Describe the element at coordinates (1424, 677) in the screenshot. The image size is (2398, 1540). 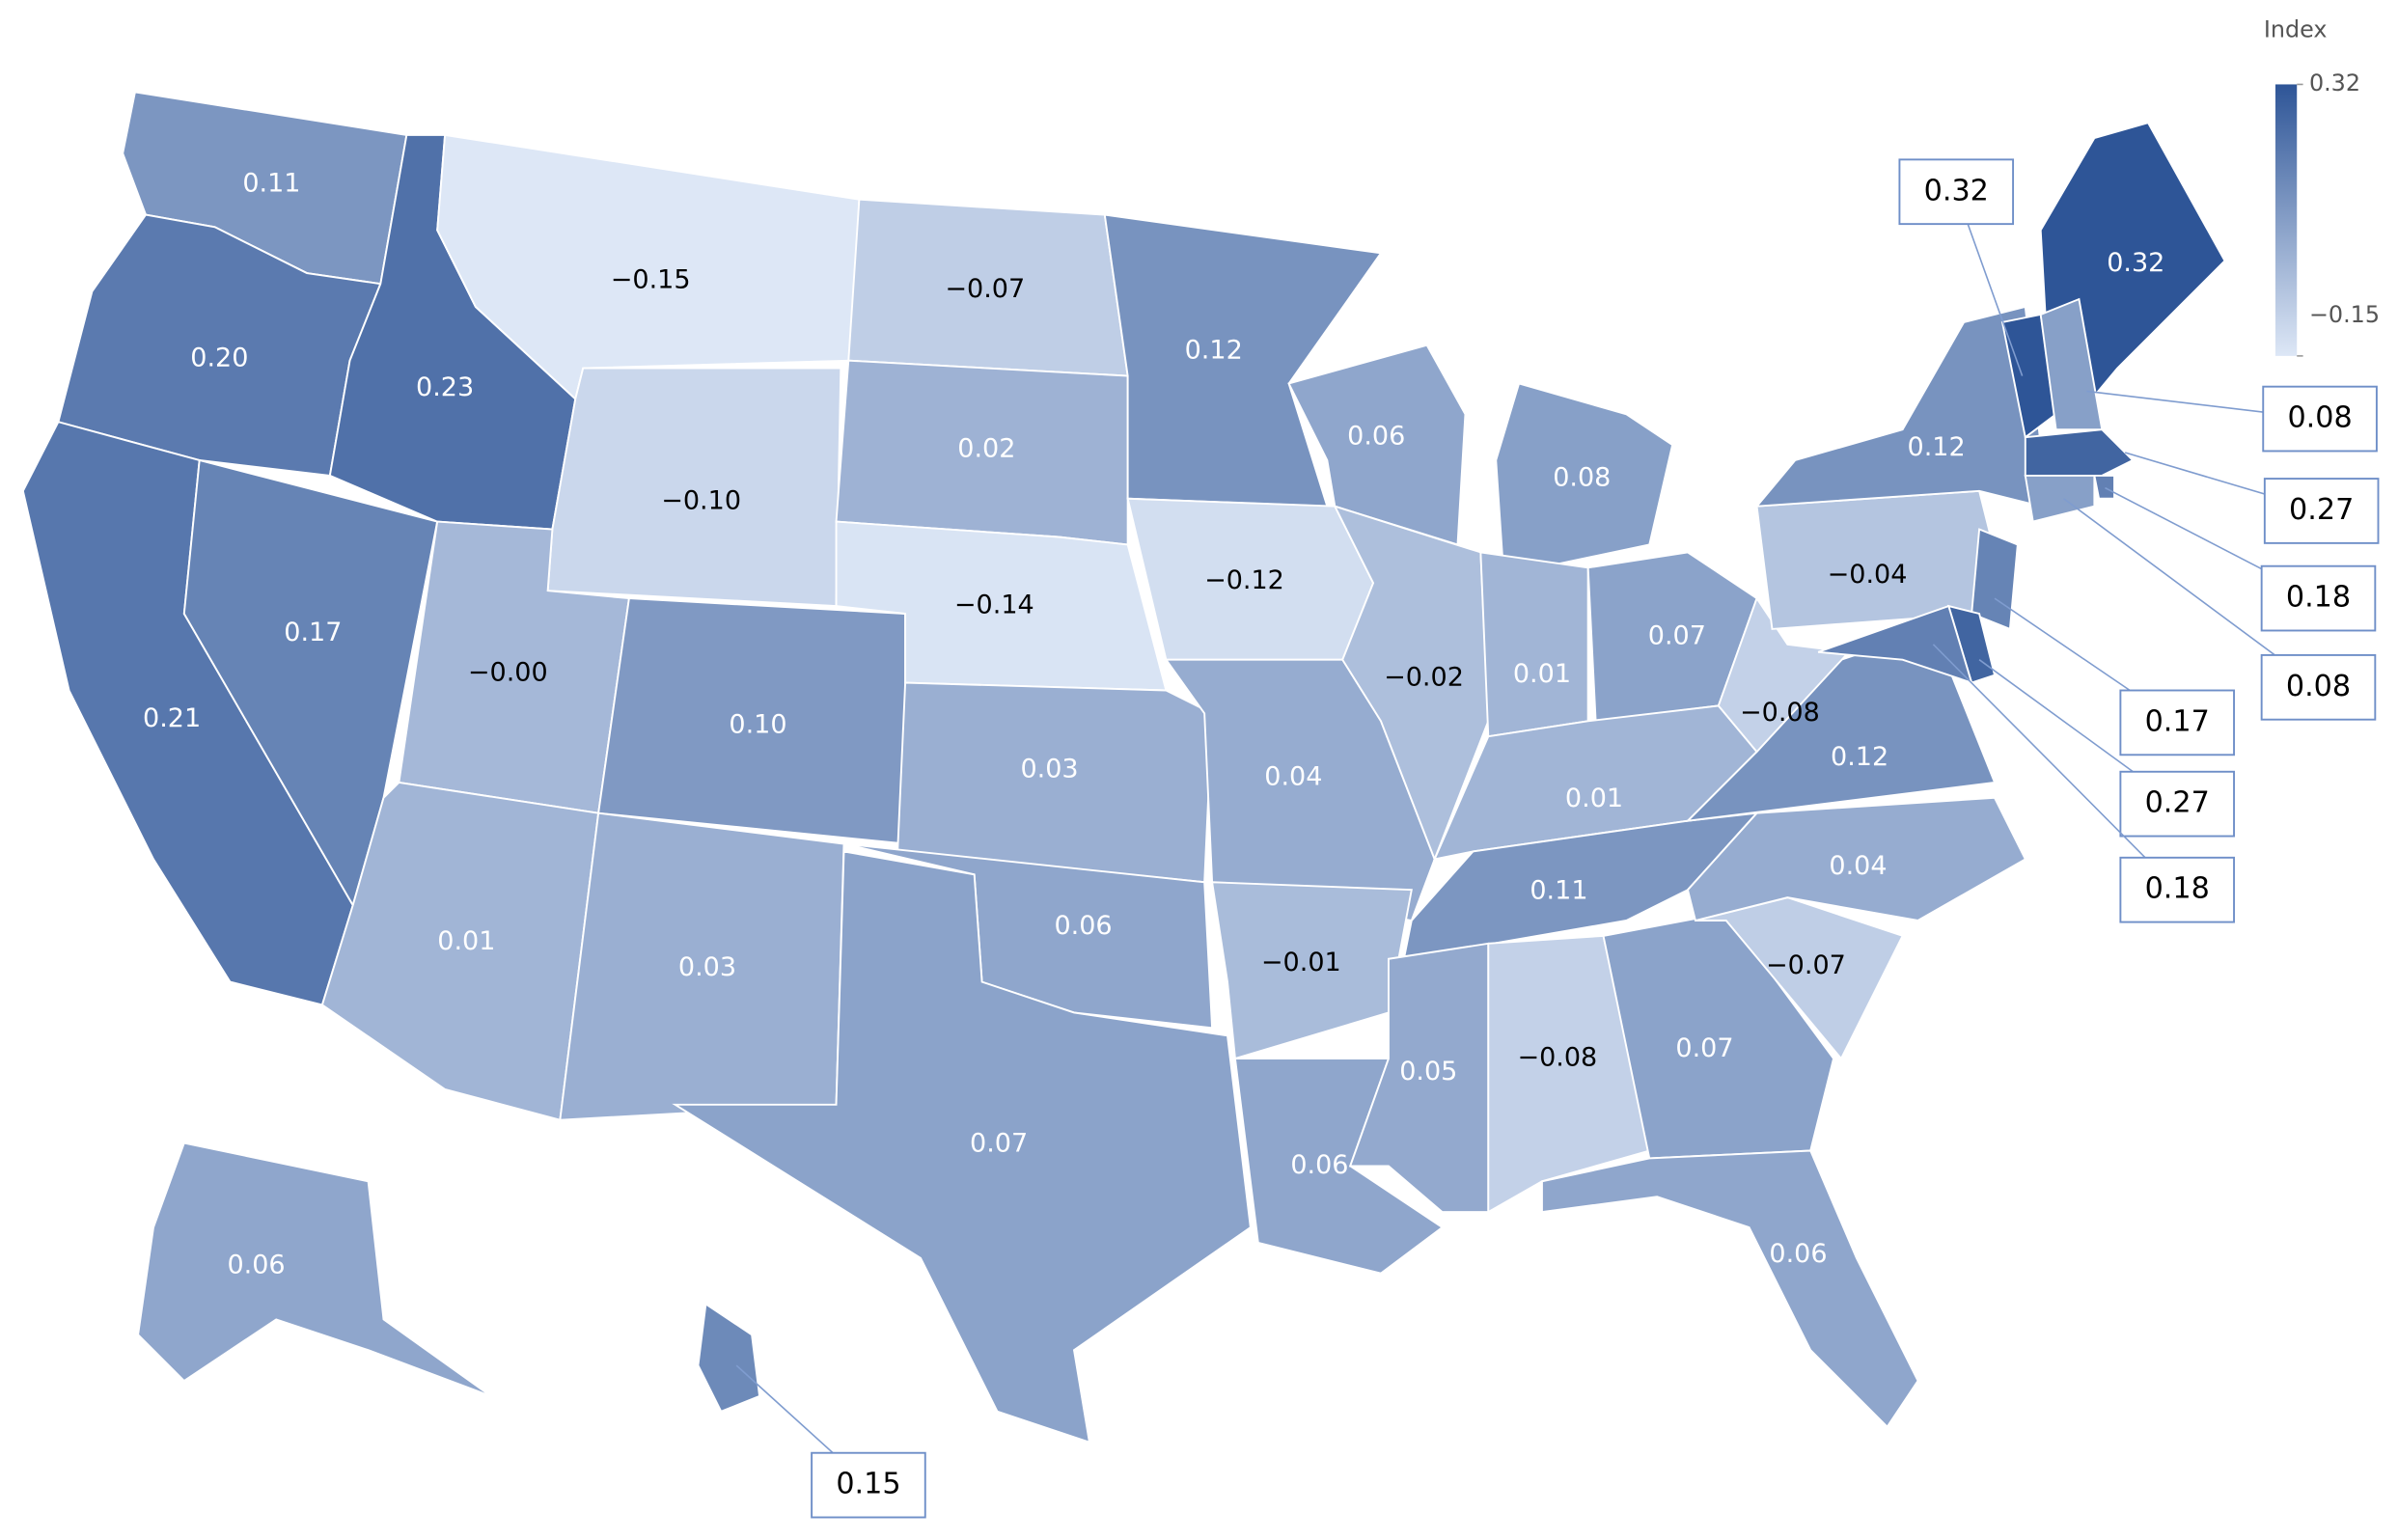
I see `value-label: −0.02` at that location.